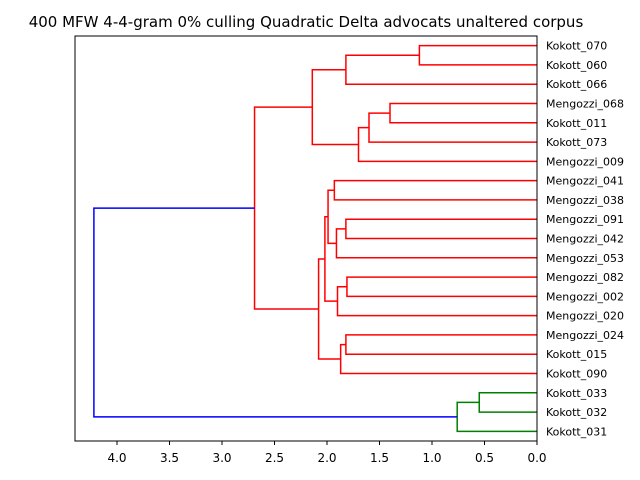  Describe the element at coordinates (116, 458) in the screenshot. I see `x-tick-label: 4.0` at that location.